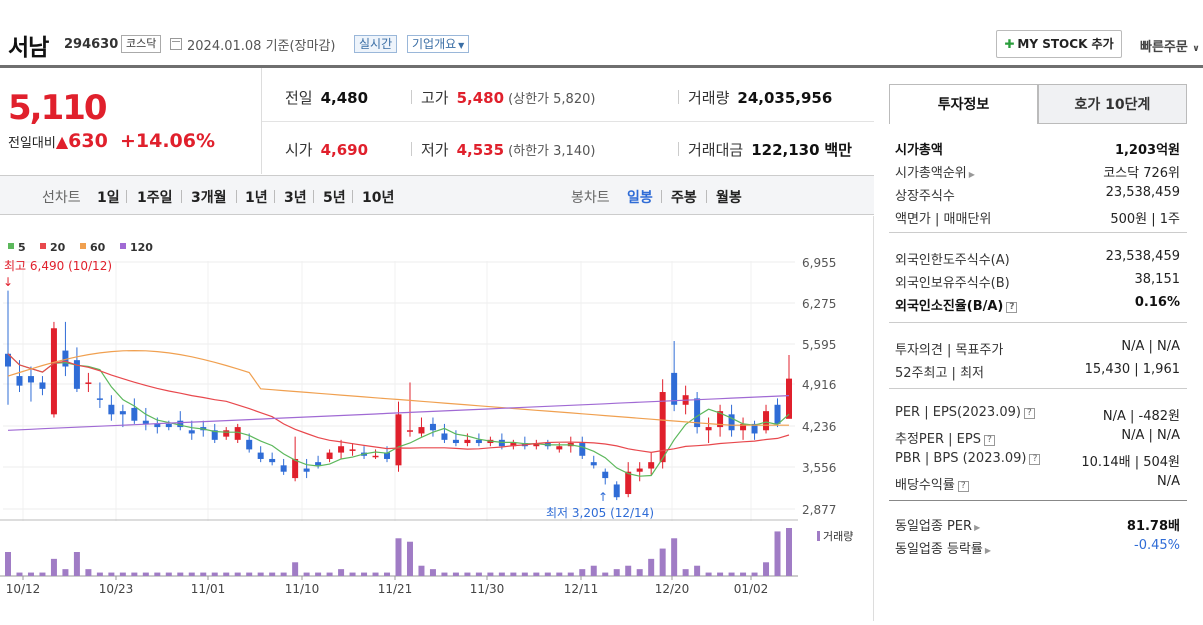  I want to click on stat-label: 전일, so click(299, 98).